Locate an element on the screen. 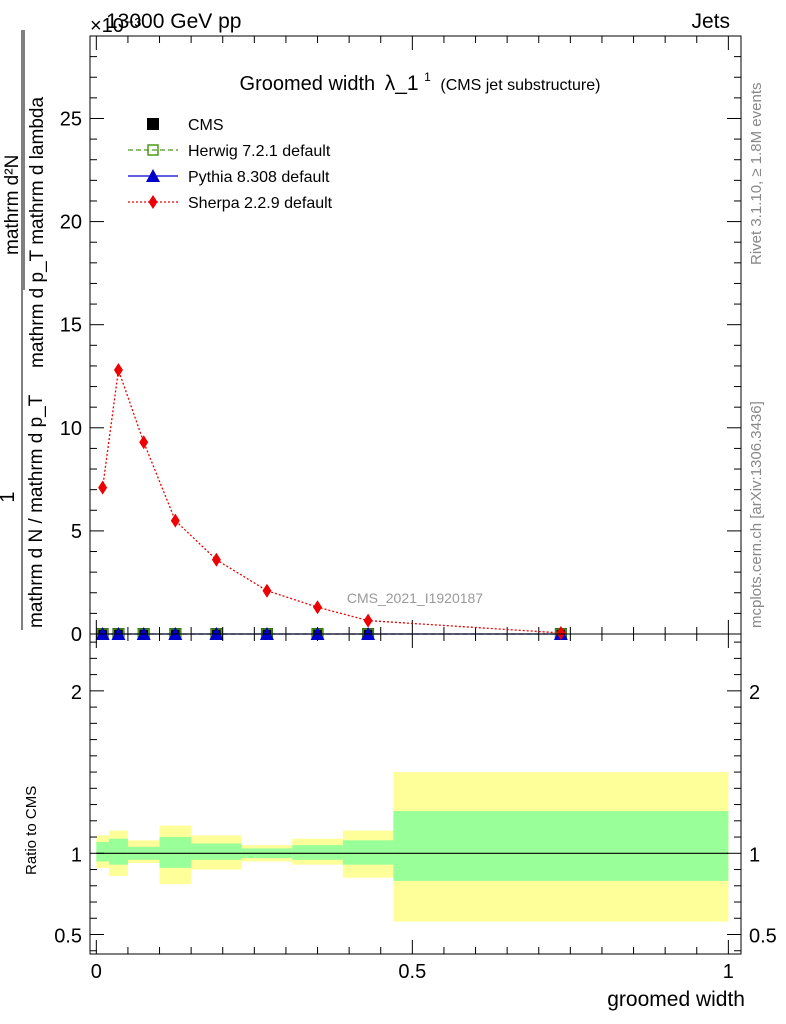 This screenshot has height=1024, width=786. title-superscript: 1 is located at coordinates (427, 77).